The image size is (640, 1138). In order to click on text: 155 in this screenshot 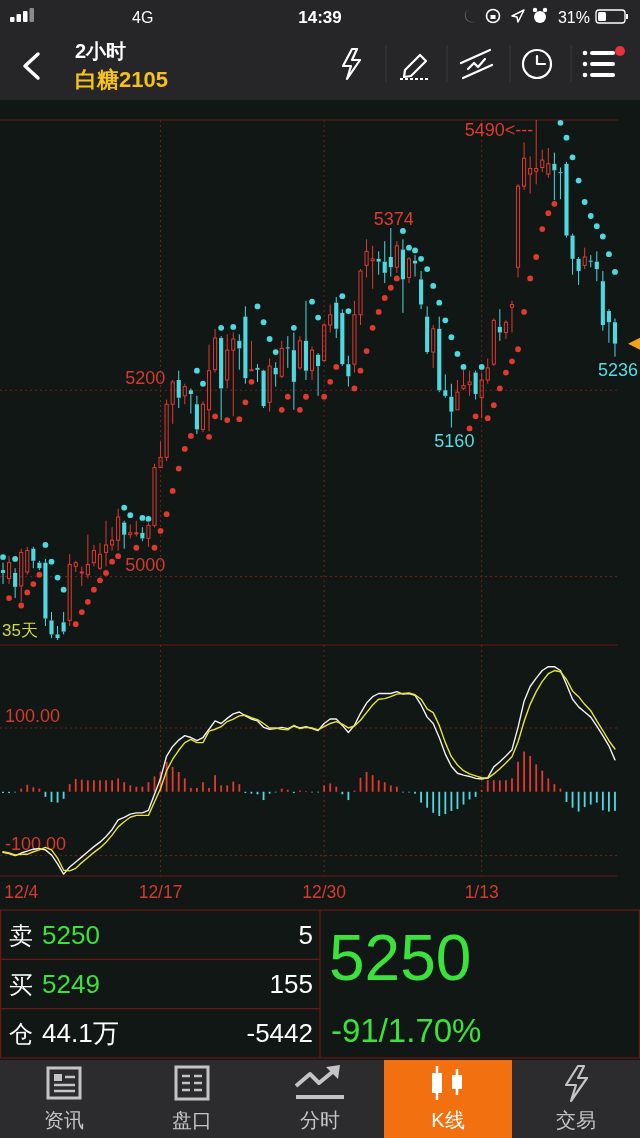, I will do `click(291, 984)`.